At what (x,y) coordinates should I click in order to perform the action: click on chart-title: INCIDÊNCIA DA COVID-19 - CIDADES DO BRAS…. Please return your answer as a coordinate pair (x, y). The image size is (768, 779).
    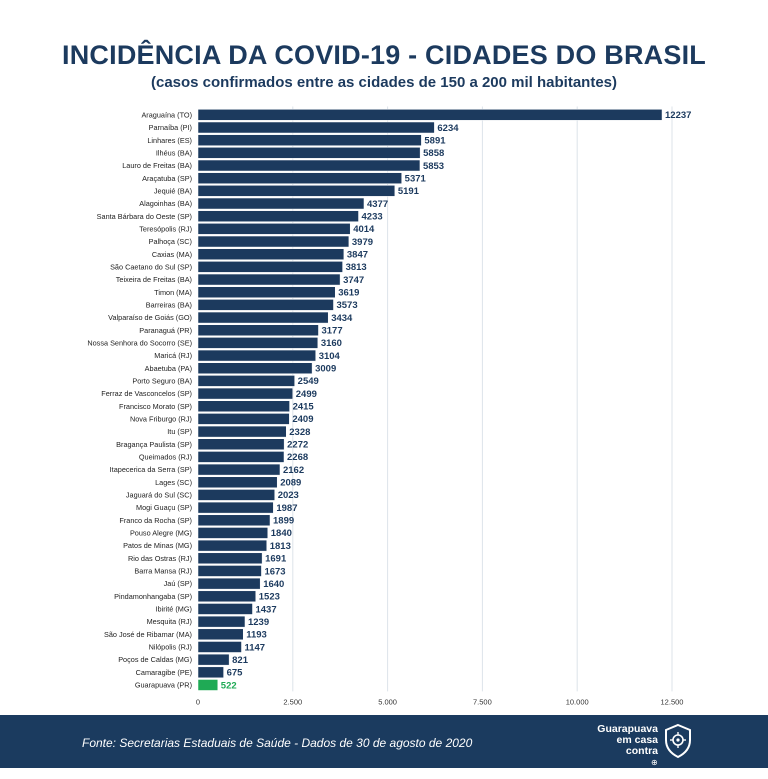
    Looking at the image, I should click on (384, 55).